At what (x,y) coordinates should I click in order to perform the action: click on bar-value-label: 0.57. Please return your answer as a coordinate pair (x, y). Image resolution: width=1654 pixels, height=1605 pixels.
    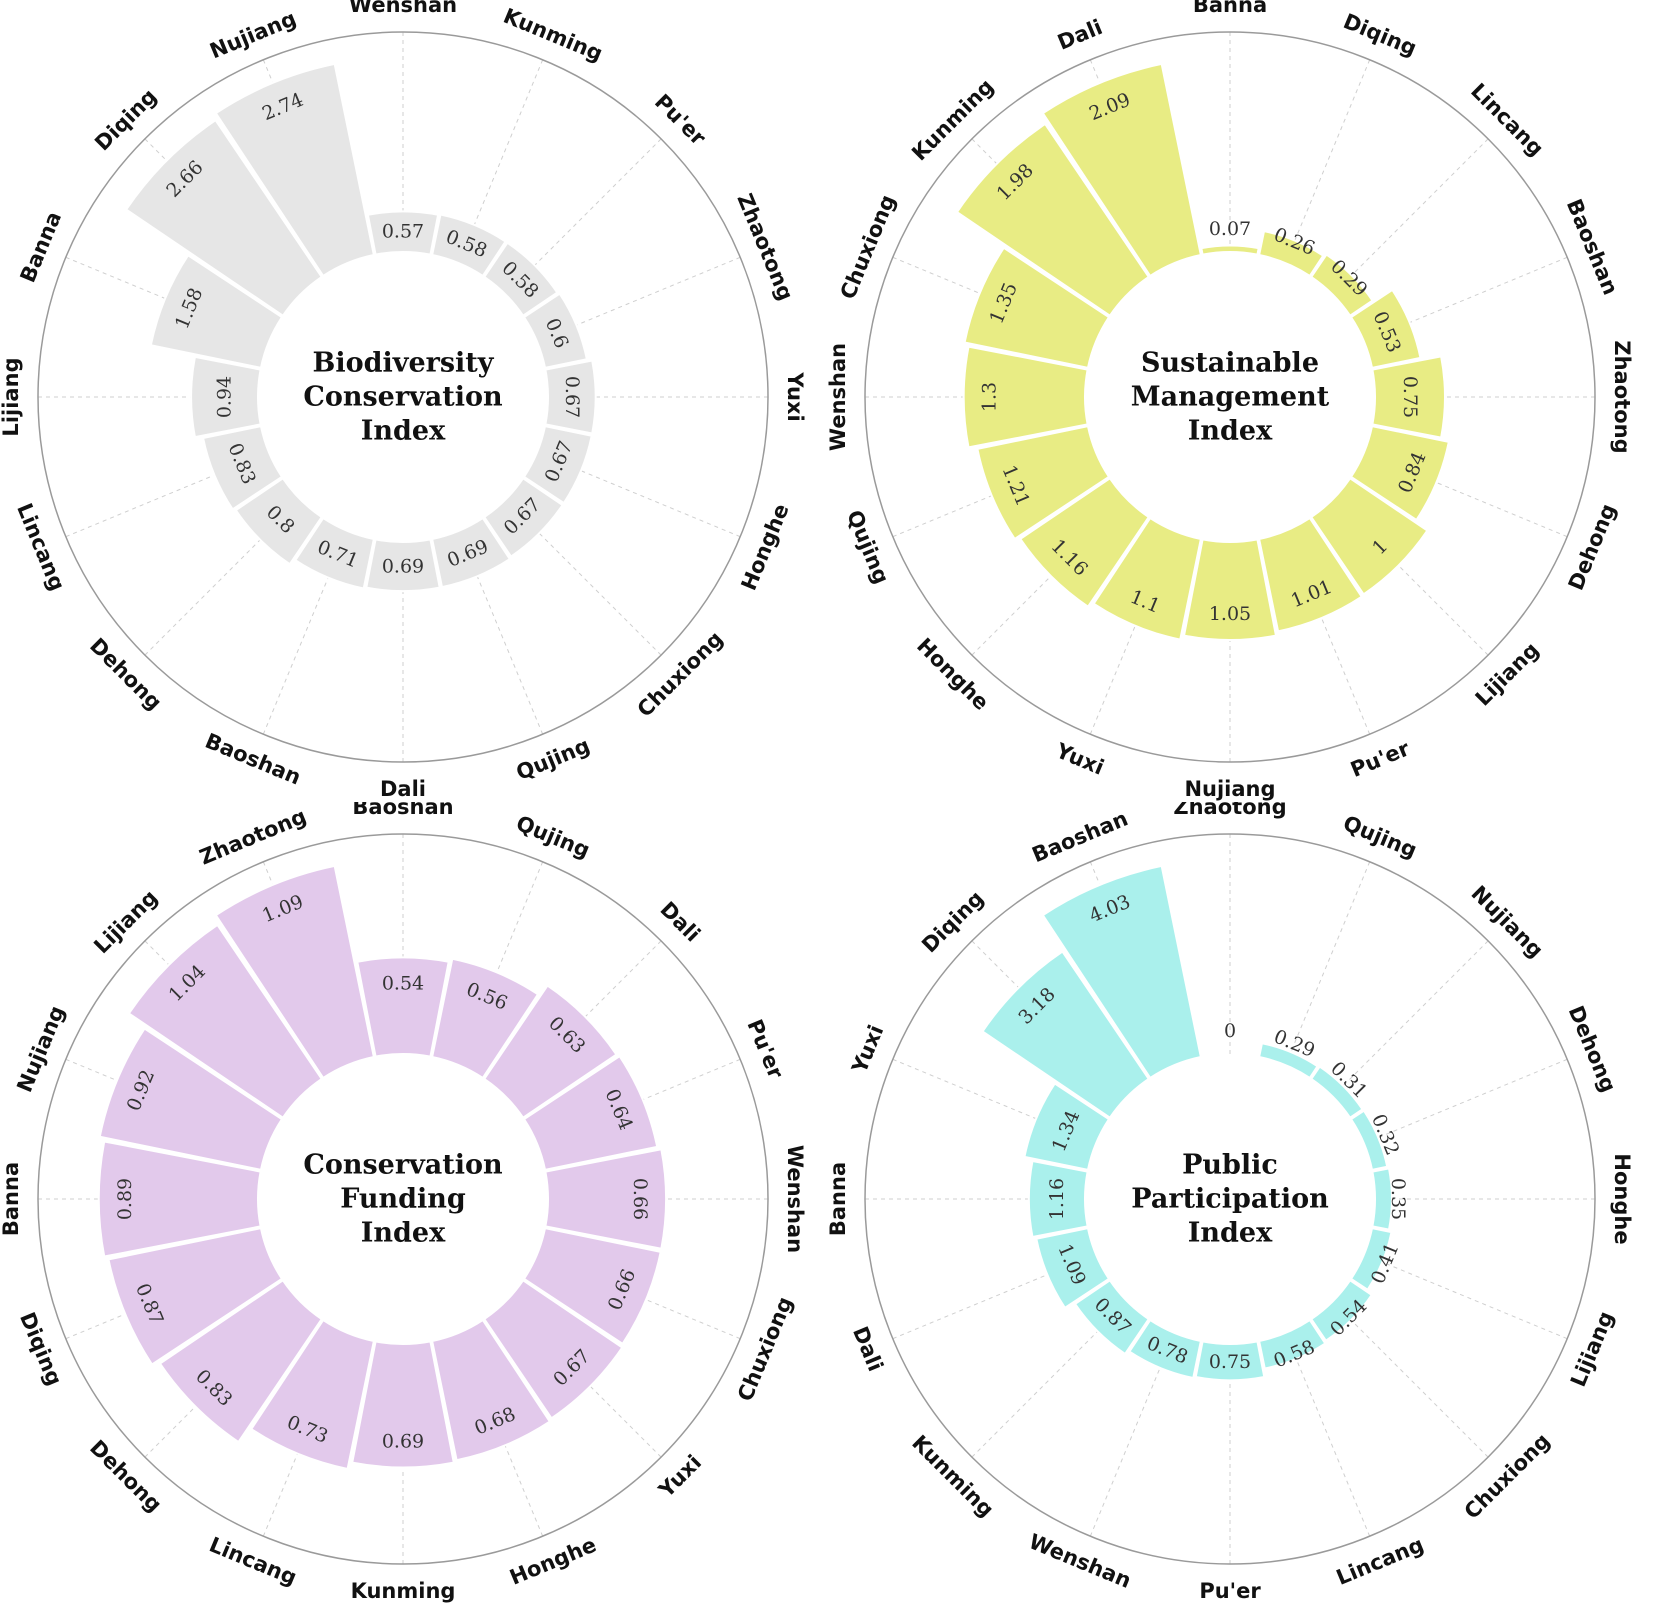
    Looking at the image, I should click on (403, 232).